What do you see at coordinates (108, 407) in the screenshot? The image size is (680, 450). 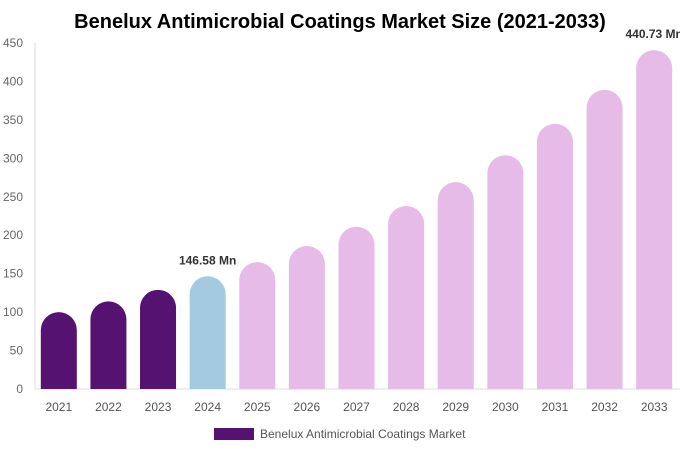 I see `x-tick-label: 2022` at bounding box center [108, 407].